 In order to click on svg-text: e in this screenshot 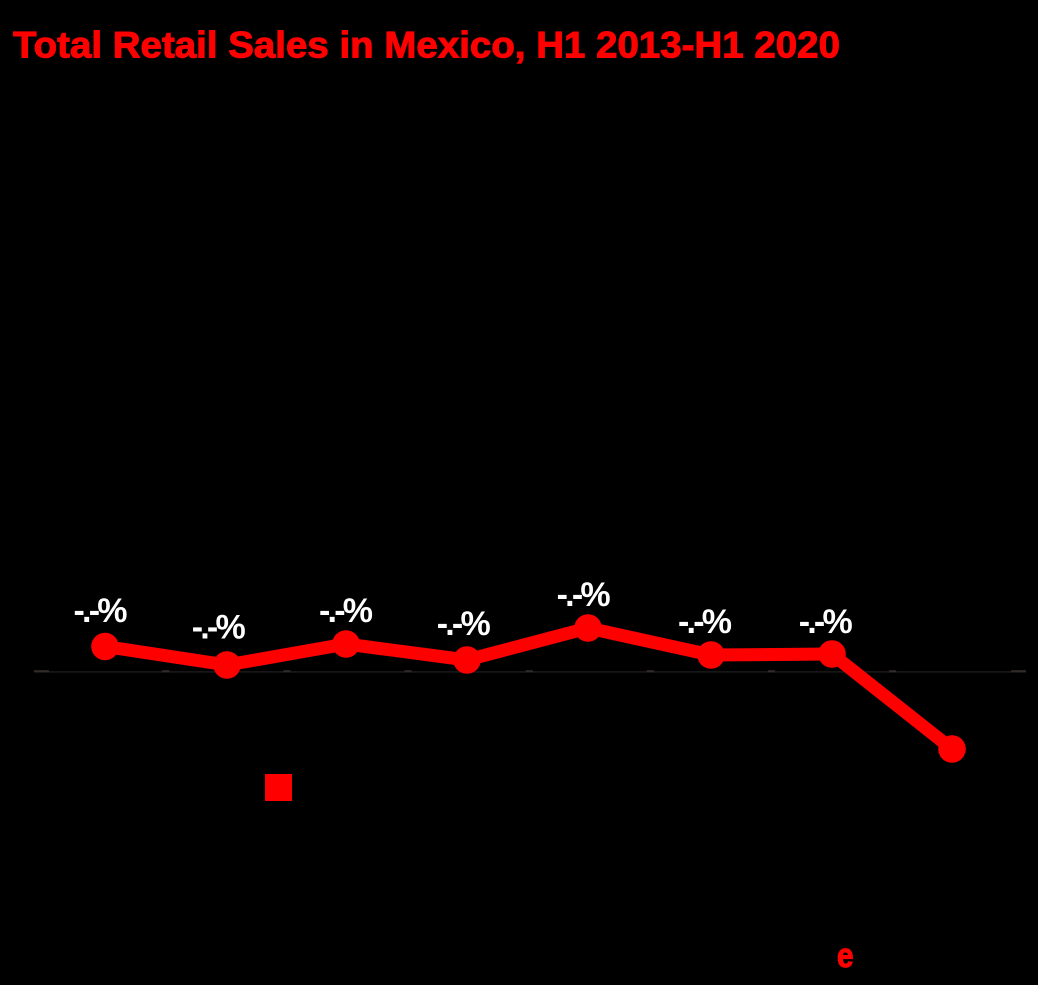, I will do `click(845, 956)`.